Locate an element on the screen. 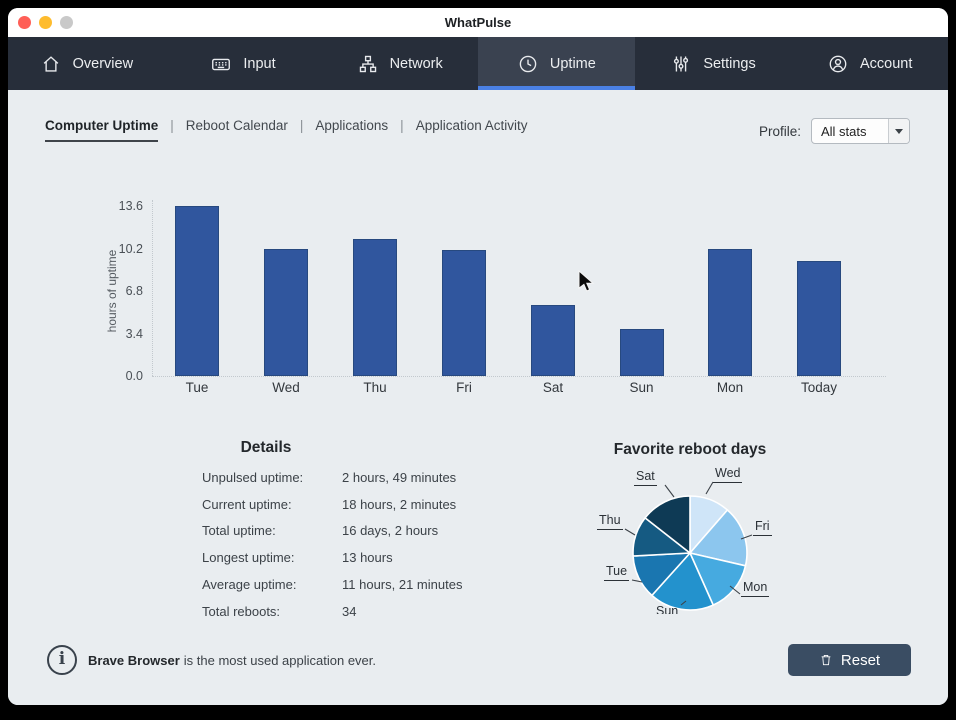 The image size is (956, 720). detail-label: Current uptime: is located at coordinates (247, 504).